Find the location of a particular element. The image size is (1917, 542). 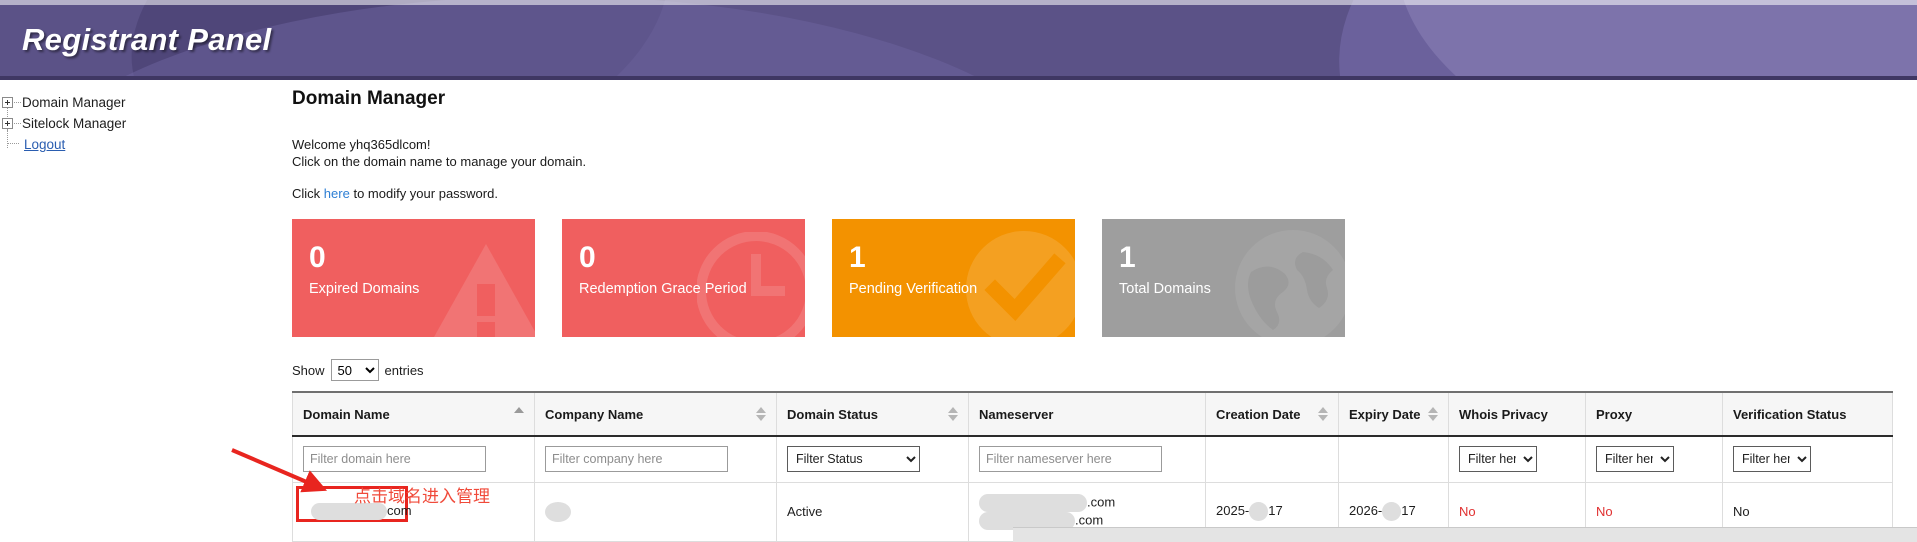

nameserver-line-1: .com is located at coordinates (1087, 502).